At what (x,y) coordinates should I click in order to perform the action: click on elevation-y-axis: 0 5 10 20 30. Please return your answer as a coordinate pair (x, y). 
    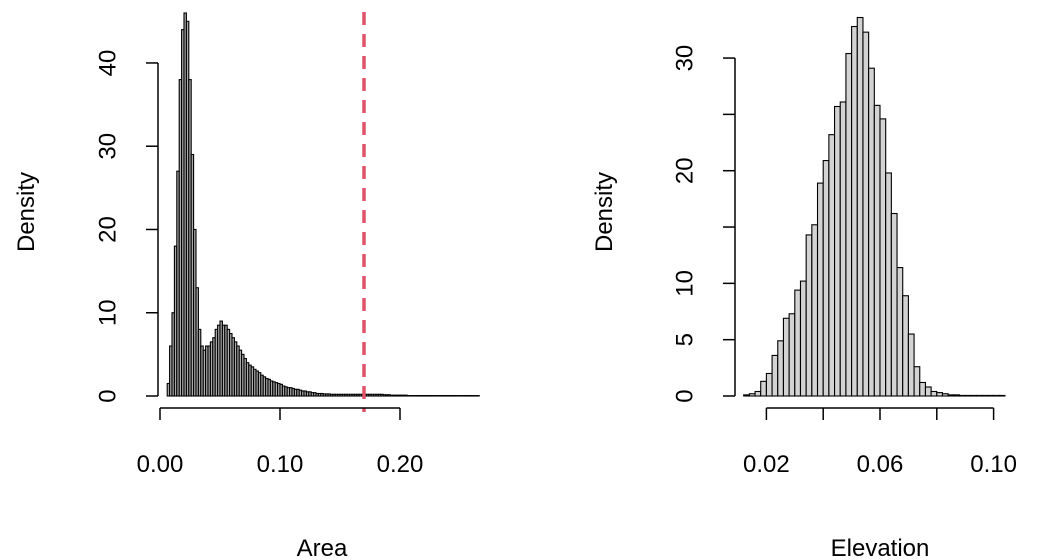
    Looking at the image, I should click on (704, 224).